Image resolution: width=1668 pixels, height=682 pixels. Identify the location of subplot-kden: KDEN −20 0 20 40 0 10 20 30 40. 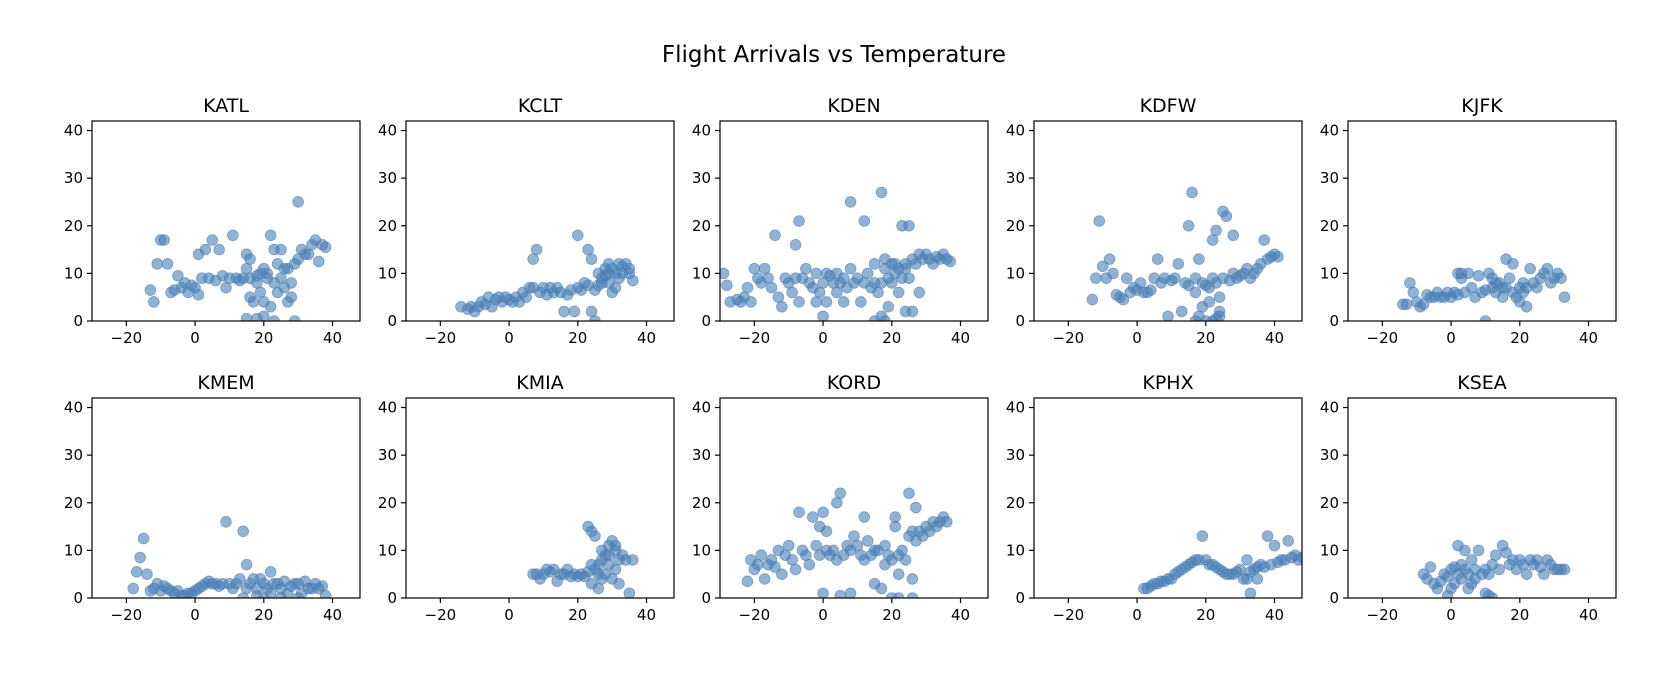
(840, 221).